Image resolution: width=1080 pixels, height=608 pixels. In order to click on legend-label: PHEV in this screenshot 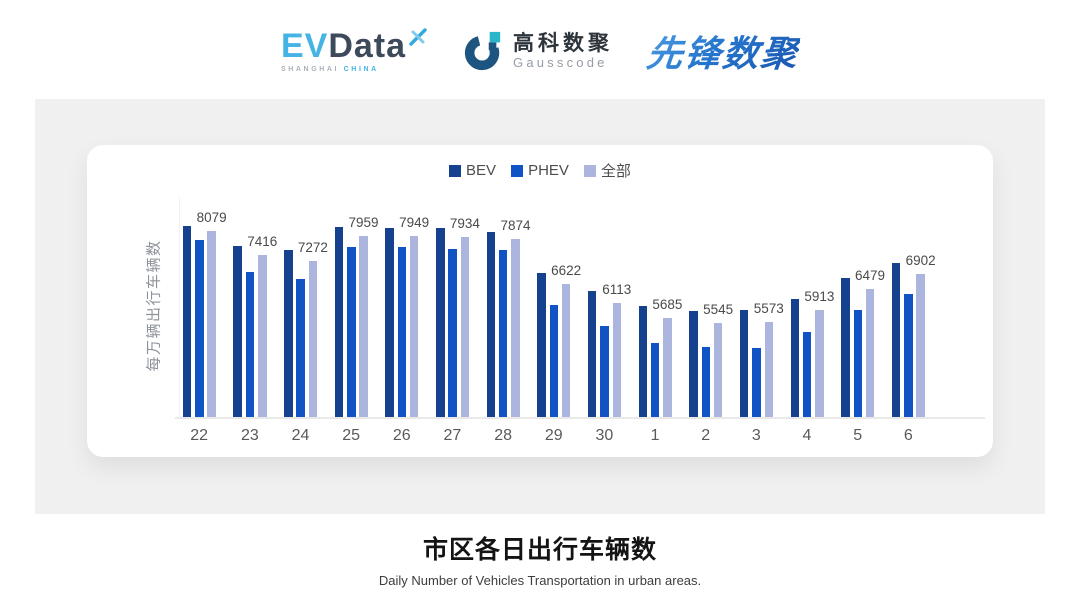, I will do `click(548, 170)`.